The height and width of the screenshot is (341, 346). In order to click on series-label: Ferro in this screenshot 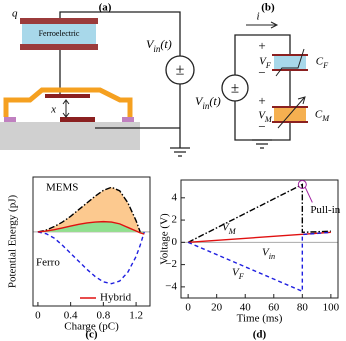, I will do `click(48, 263)`.